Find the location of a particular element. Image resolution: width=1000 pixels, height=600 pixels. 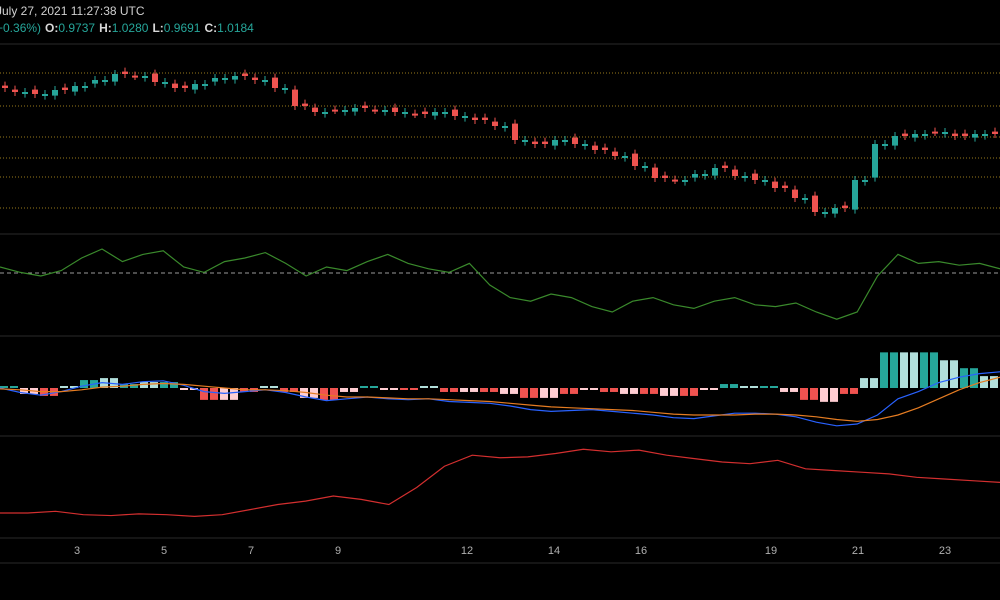

x-tick-label: 5 is located at coordinates (164, 551).